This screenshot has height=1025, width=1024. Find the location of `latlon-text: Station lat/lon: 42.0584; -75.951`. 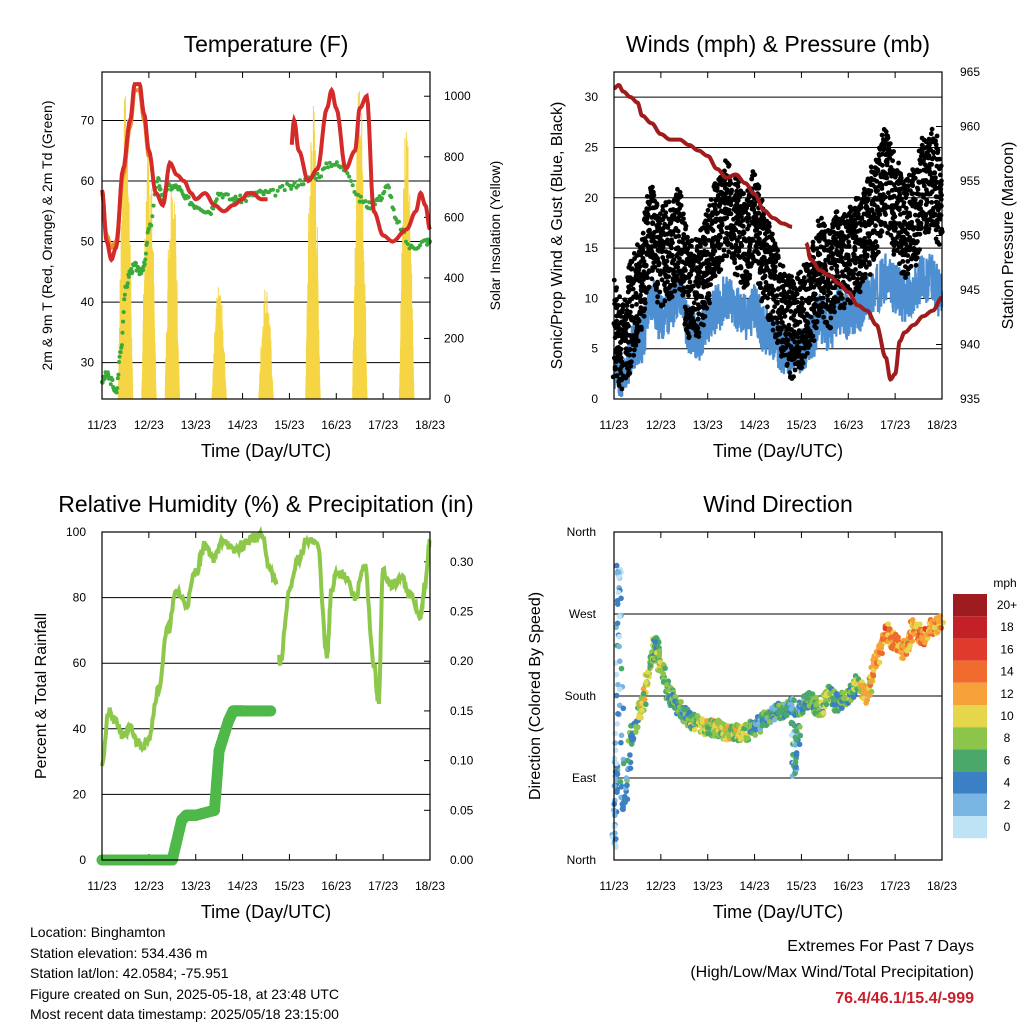

latlon-text: Station lat/lon: 42.0584; -75.951 is located at coordinates (129, 973).